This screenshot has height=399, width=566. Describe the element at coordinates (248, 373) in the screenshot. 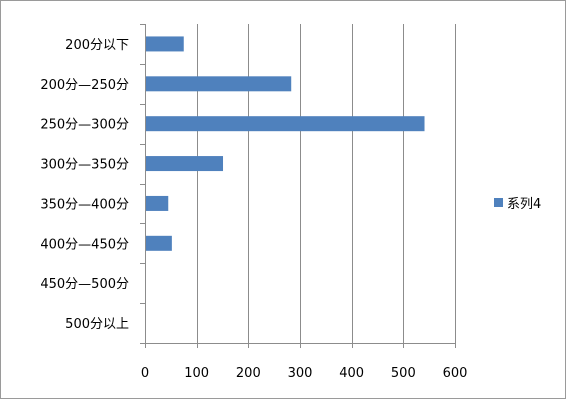

I see `x-tick-label-200: 200` at that location.